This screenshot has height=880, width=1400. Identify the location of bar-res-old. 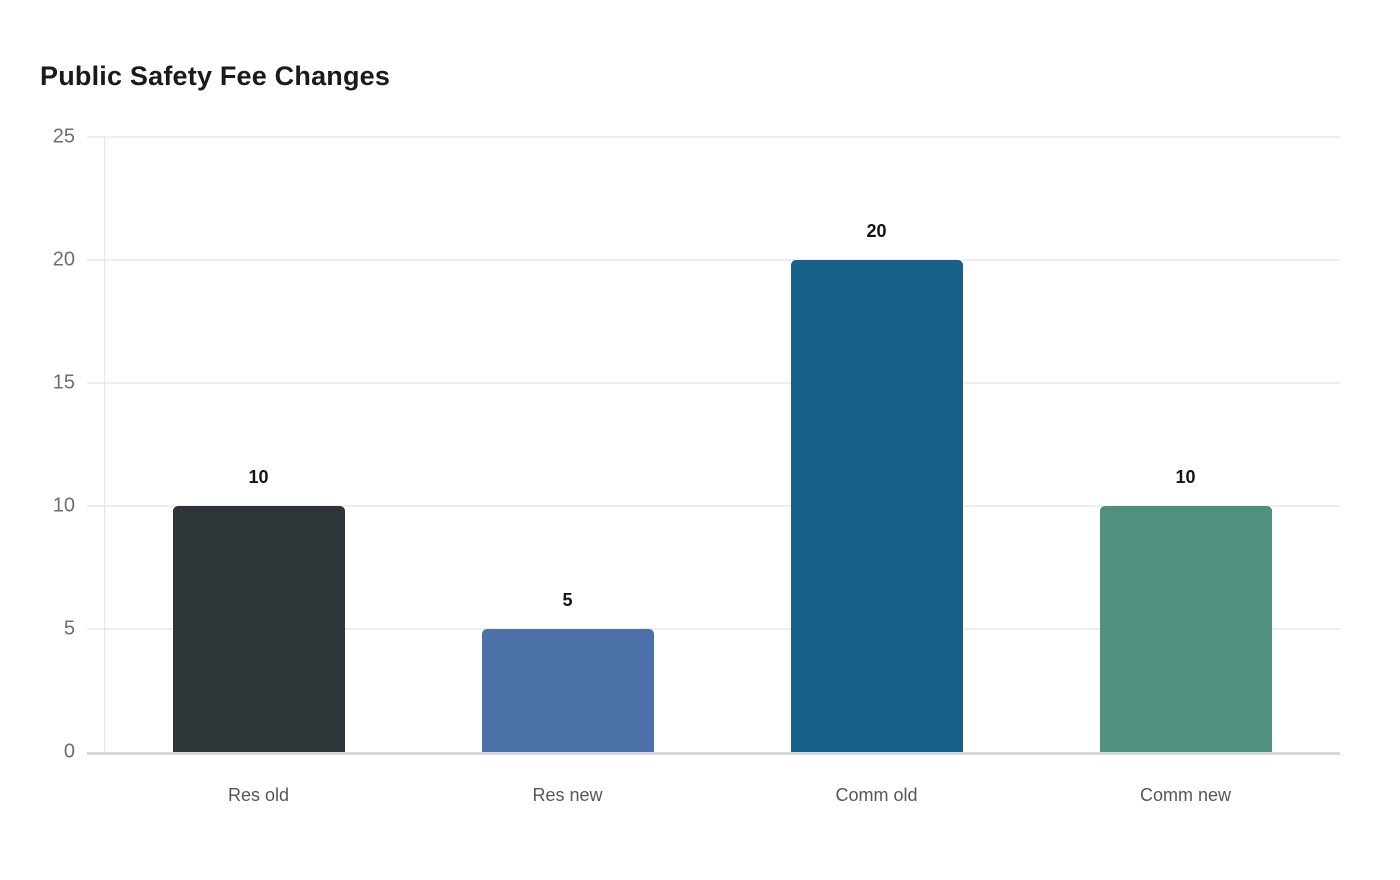
(258, 629).